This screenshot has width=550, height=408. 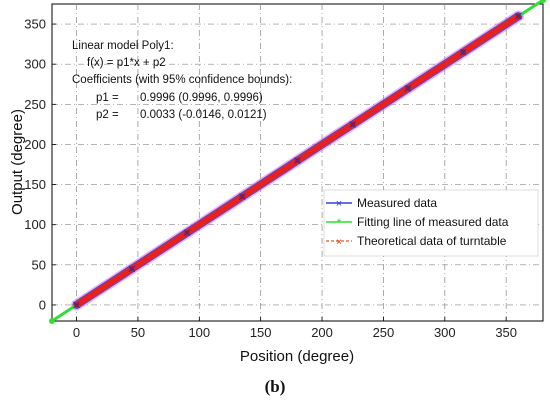 I want to click on anno-model: Linear model Poly1:, so click(x=123, y=46).